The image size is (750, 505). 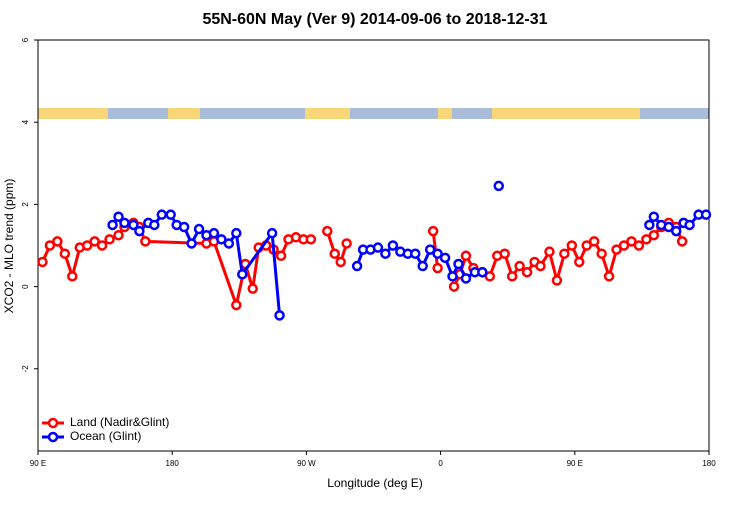 I want to click on y-tick-label: 0, so click(x=25, y=286).